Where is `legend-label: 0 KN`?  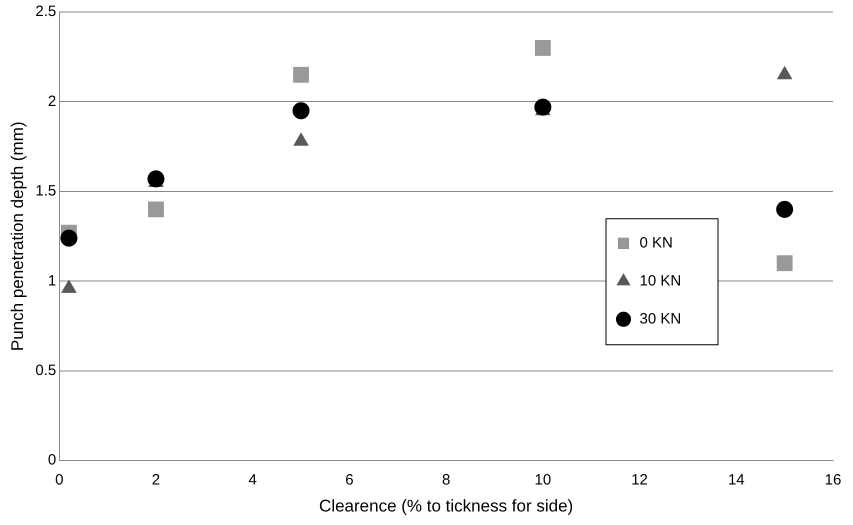
legend-label: 0 KN is located at coordinates (656, 243).